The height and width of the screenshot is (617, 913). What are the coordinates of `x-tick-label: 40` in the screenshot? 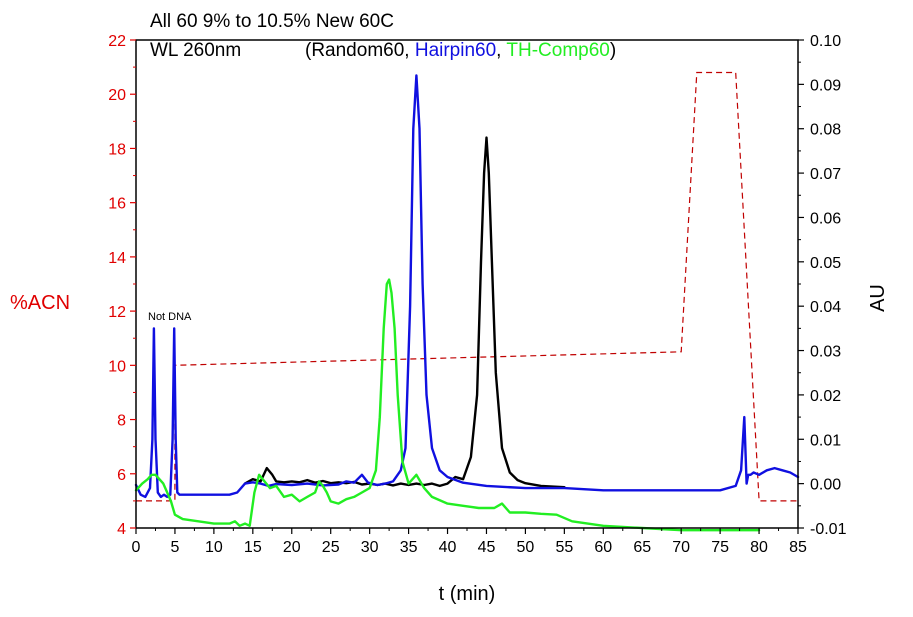 It's located at (448, 547).